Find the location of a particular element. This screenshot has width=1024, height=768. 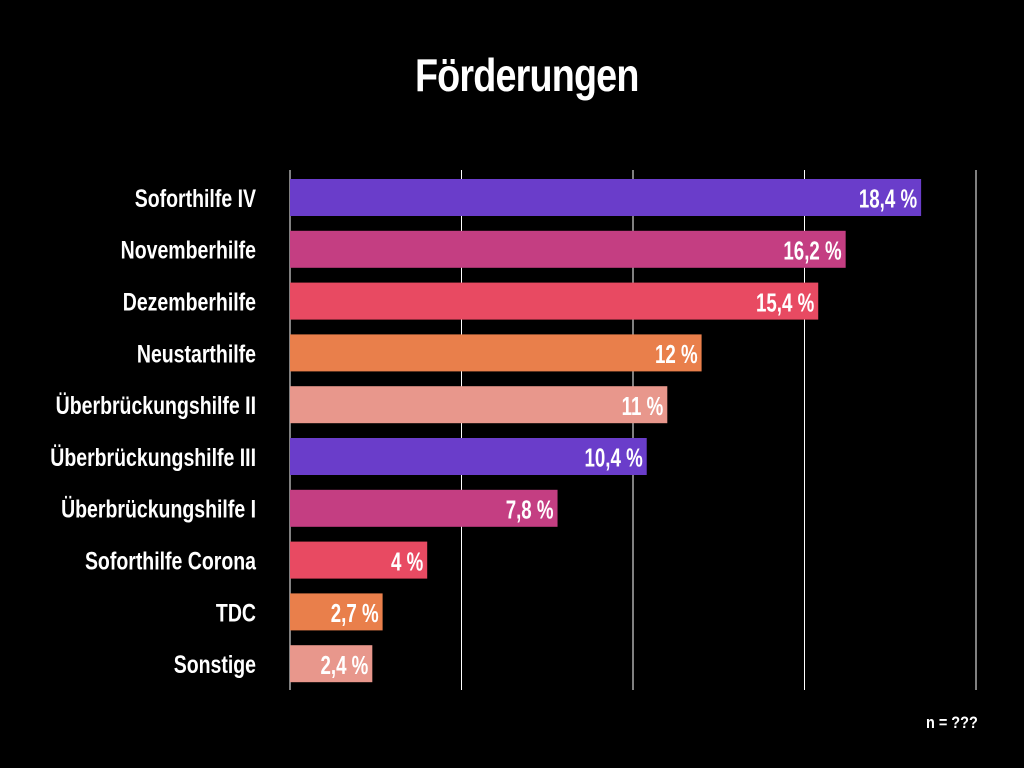

category-label: Soforthilfe Corona is located at coordinates (171, 561).